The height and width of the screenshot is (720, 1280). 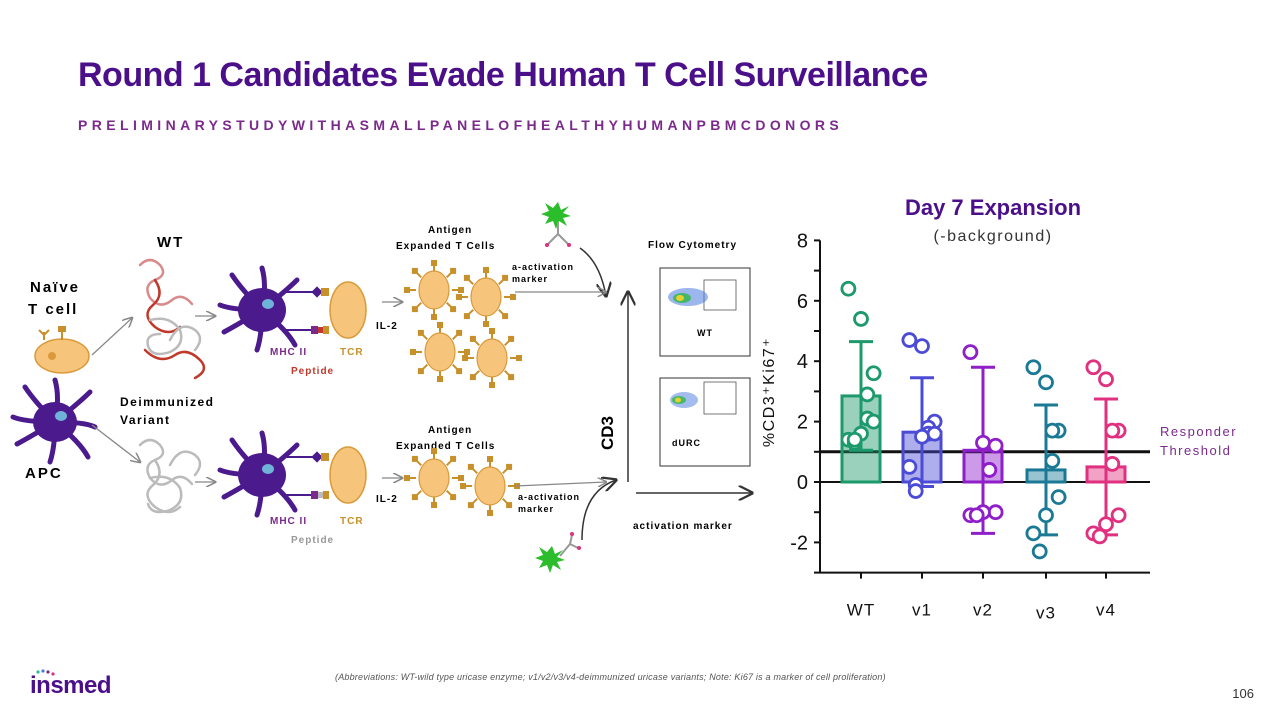 What do you see at coordinates (71, 685) in the screenshot?
I see `company-logo: insmed` at bounding box center [71, 685].